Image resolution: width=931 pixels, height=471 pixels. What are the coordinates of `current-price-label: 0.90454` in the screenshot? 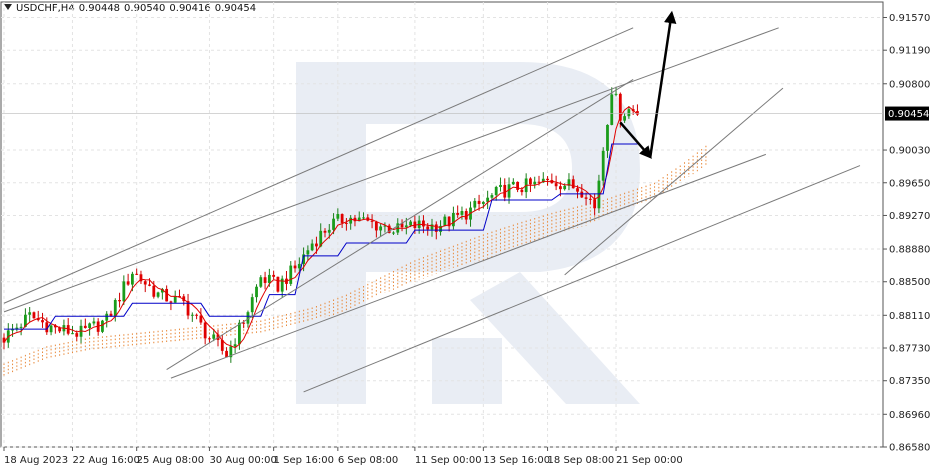 It's located at (908, 114).